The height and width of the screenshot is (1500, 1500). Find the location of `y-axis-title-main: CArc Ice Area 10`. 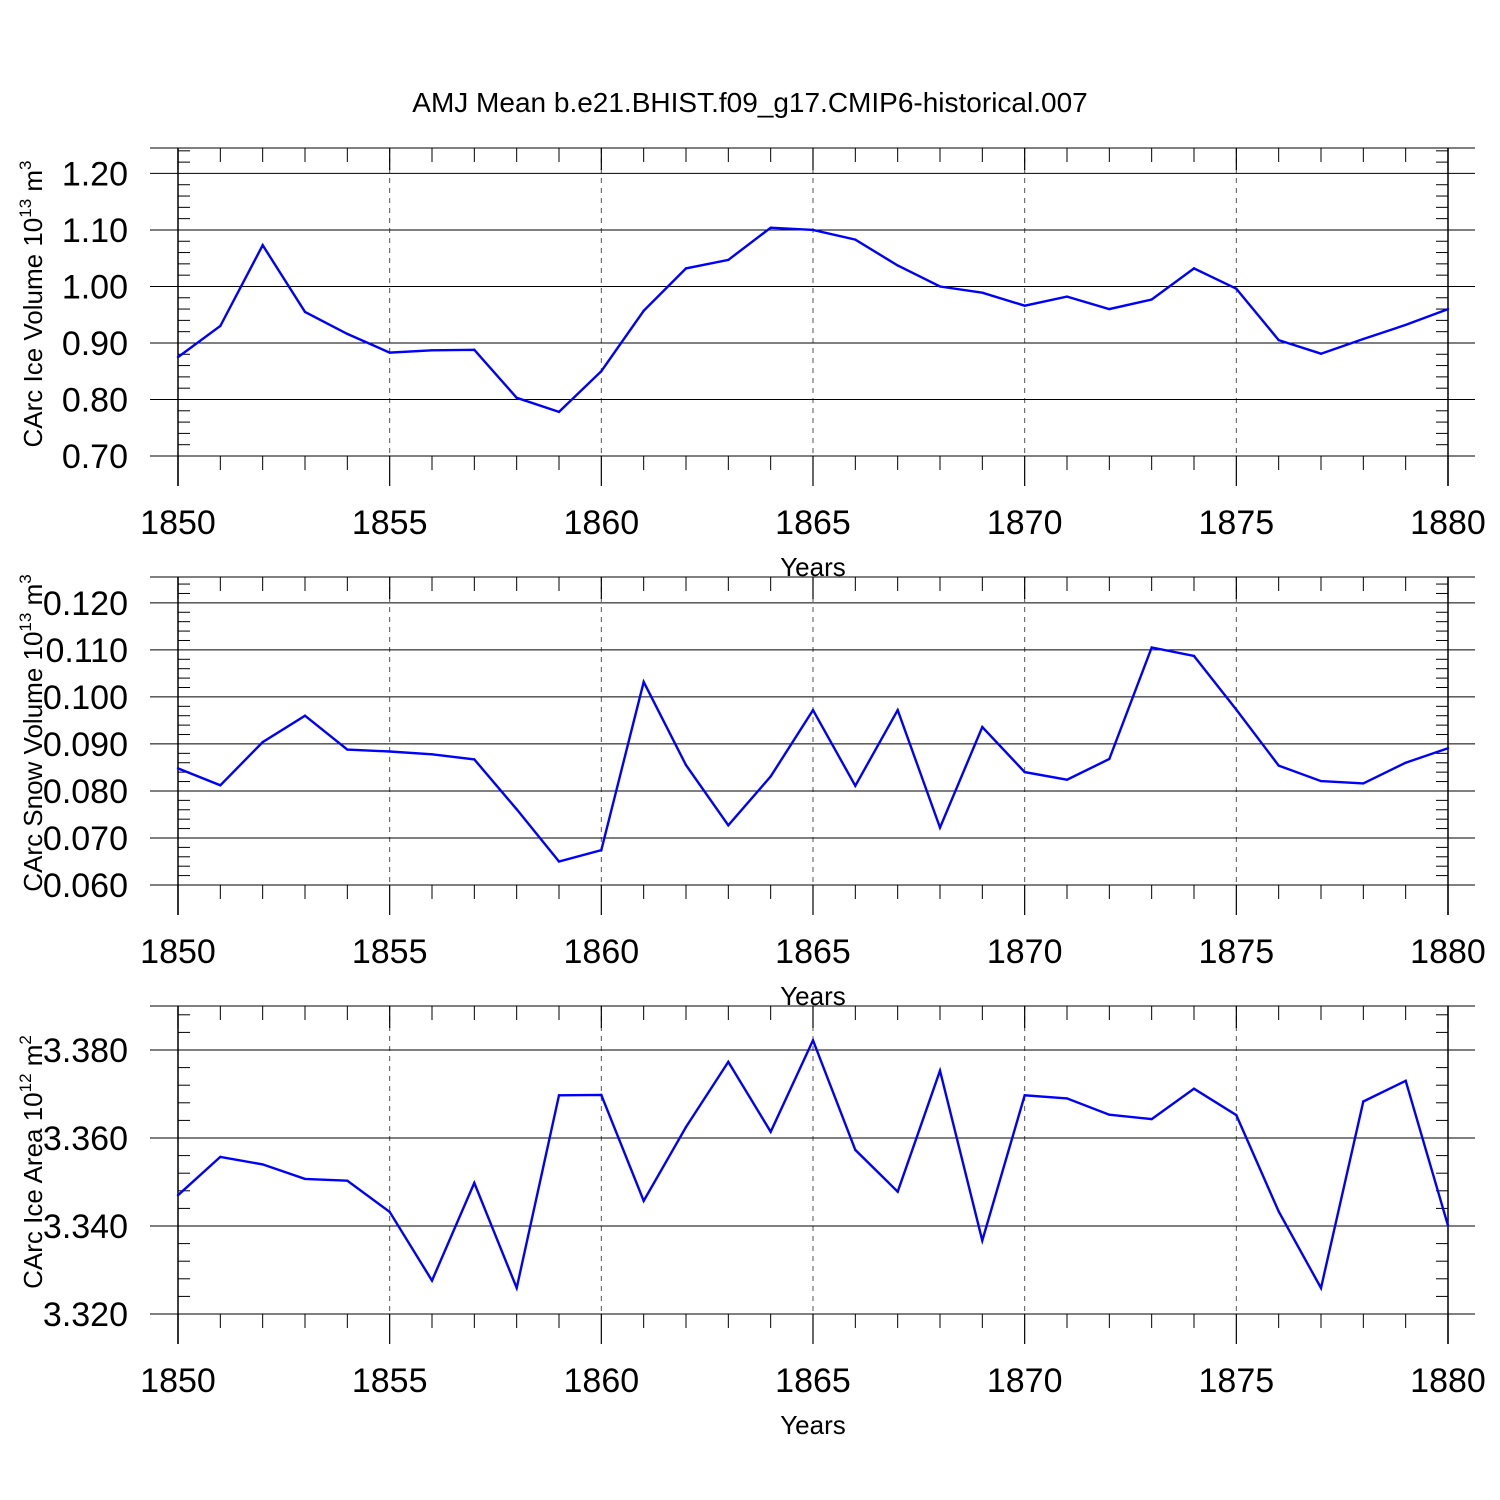

y-axis-title-main: CArc Ice Area 10 is located at coordinates (33, 1190).